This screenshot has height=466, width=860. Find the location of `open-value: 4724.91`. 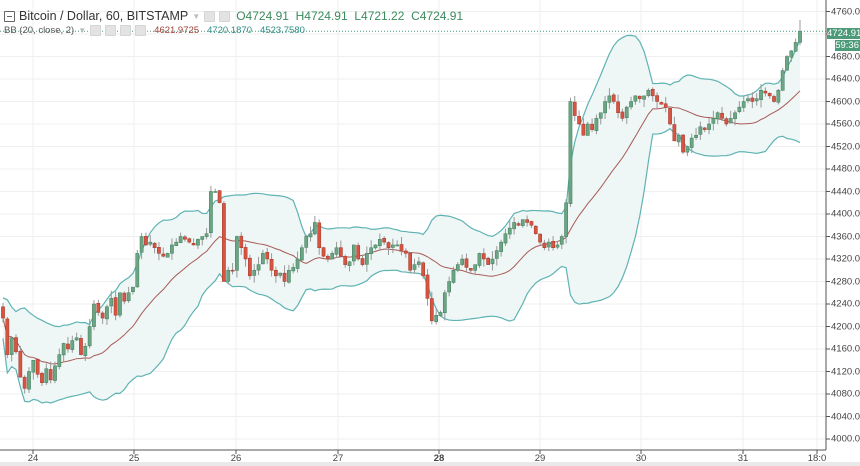

open-value: 4724.91 is located at coordinates (267, 16).